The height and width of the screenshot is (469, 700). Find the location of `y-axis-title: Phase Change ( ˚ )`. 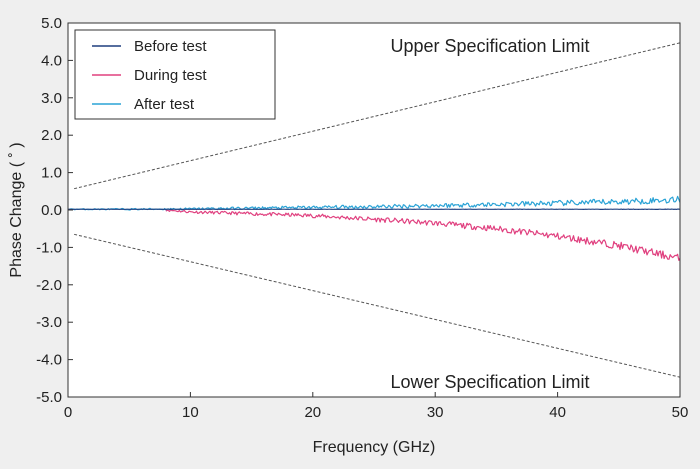

y-axis-title: Phase Change ( ˚ ) is located at coordinates (16, 209).